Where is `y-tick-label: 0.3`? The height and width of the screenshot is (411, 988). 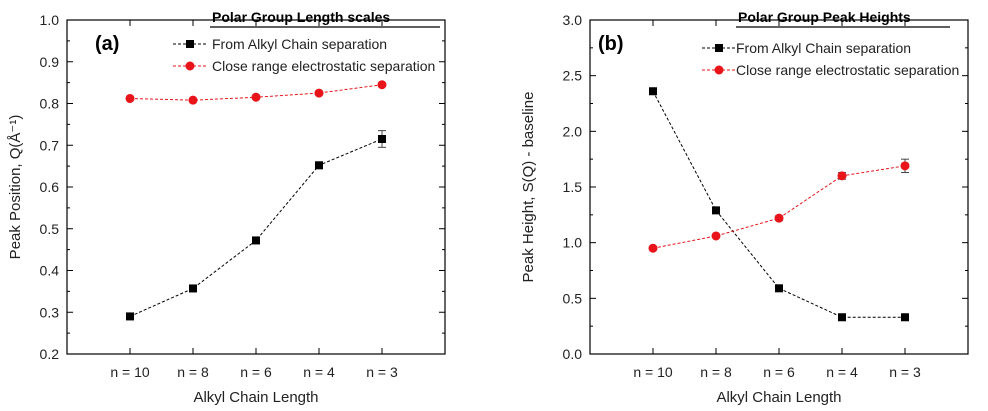 y-tick-label: 0.3 is located at coordinates (50, 312).